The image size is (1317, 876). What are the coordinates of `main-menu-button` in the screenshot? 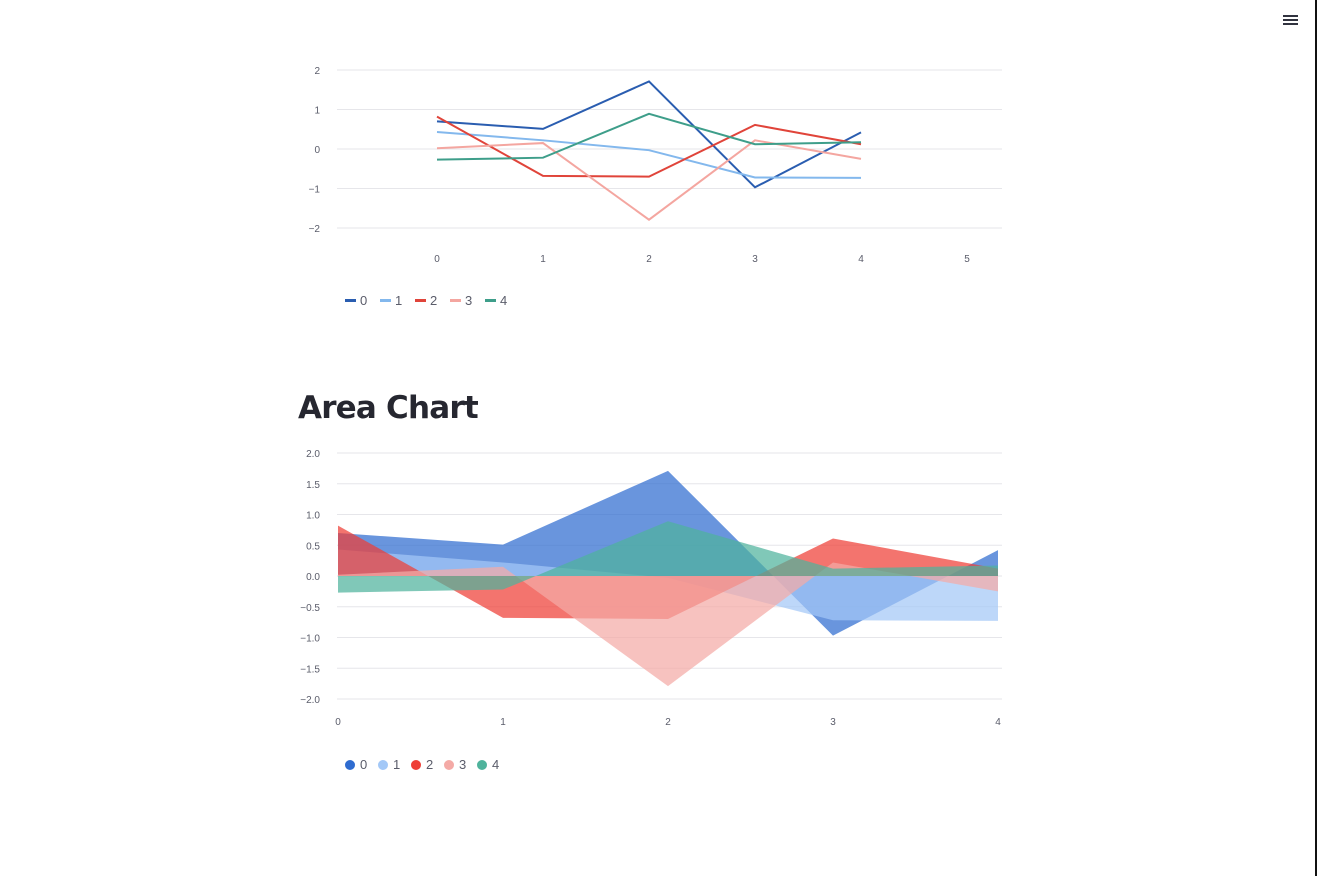 It's located at (1292, 20).